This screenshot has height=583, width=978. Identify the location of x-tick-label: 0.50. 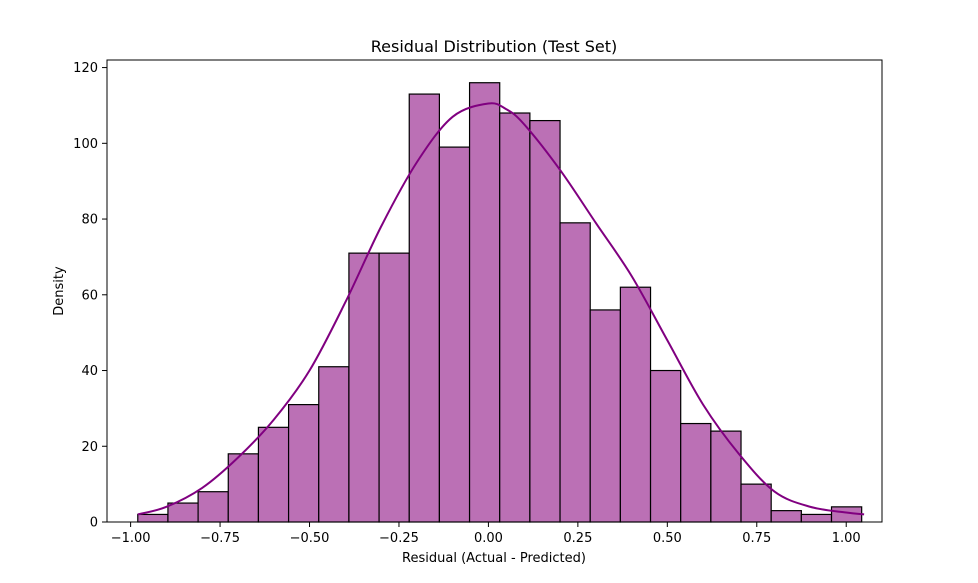
(667, 538).